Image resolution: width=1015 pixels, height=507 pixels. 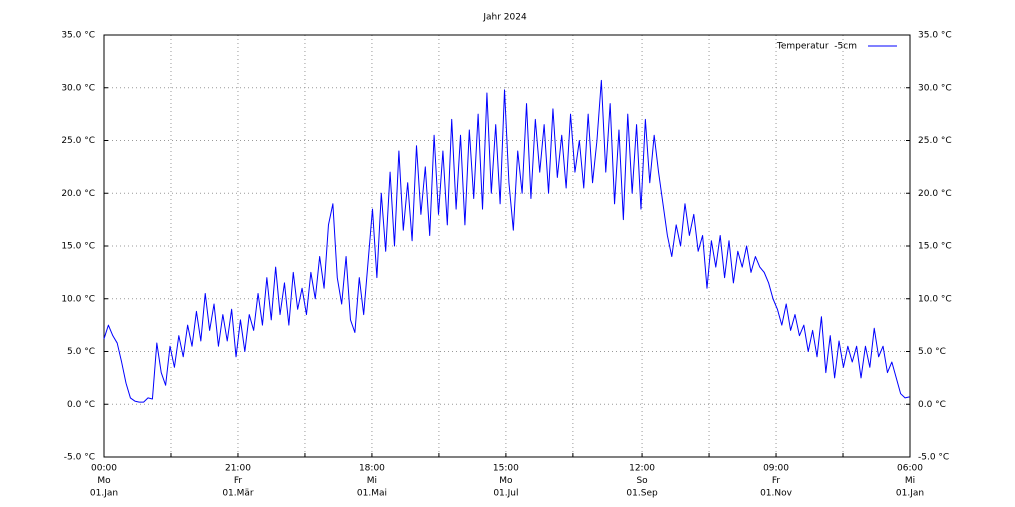 I want to click on x-tick-label: 01.Nov, so click(x=776, y=494).